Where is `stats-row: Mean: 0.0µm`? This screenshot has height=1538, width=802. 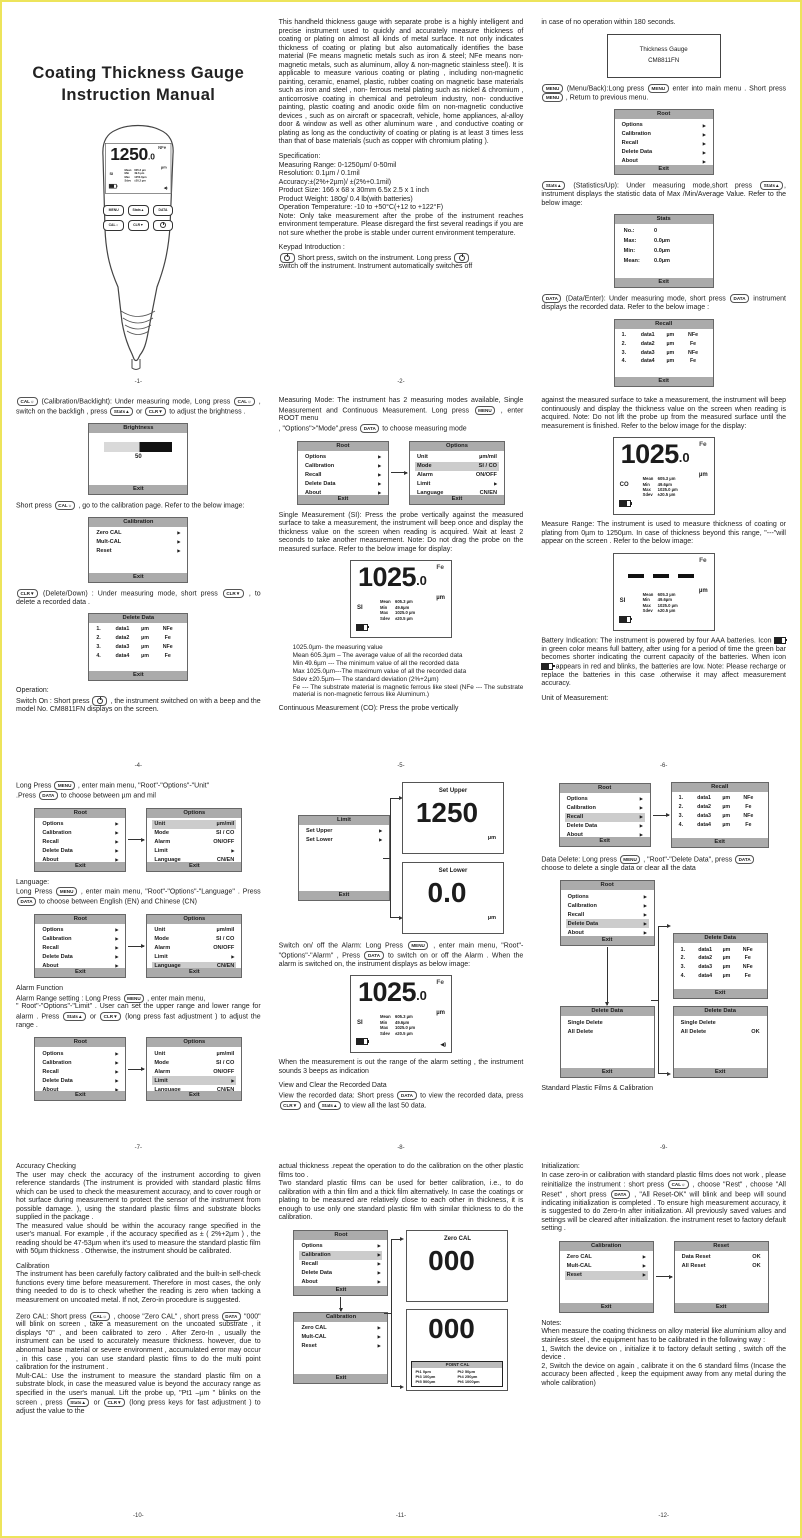
stats-row: Mean: 0.0µm is located at coordinates (664, 261).